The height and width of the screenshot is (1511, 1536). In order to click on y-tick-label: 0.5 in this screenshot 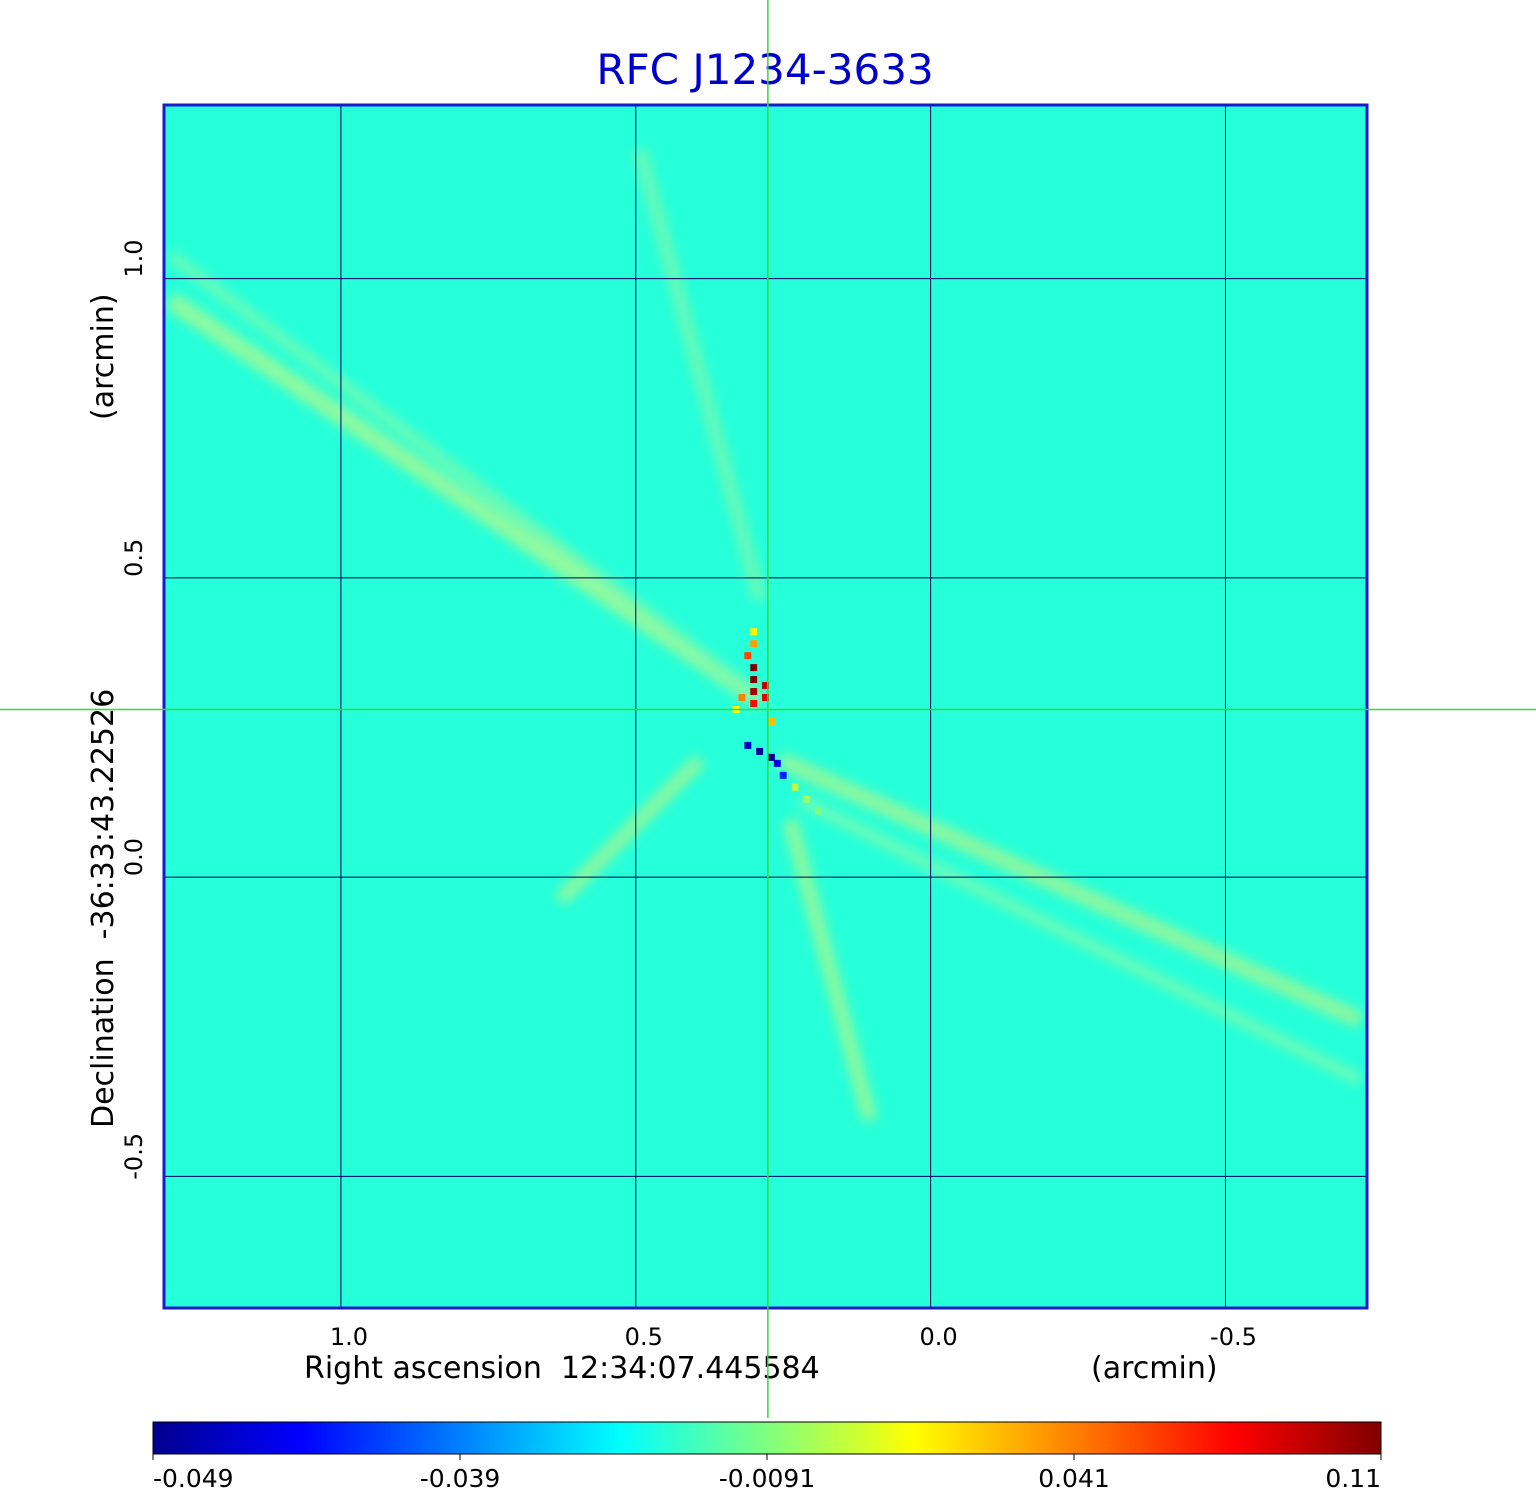, I will do `click(134, 558)`.